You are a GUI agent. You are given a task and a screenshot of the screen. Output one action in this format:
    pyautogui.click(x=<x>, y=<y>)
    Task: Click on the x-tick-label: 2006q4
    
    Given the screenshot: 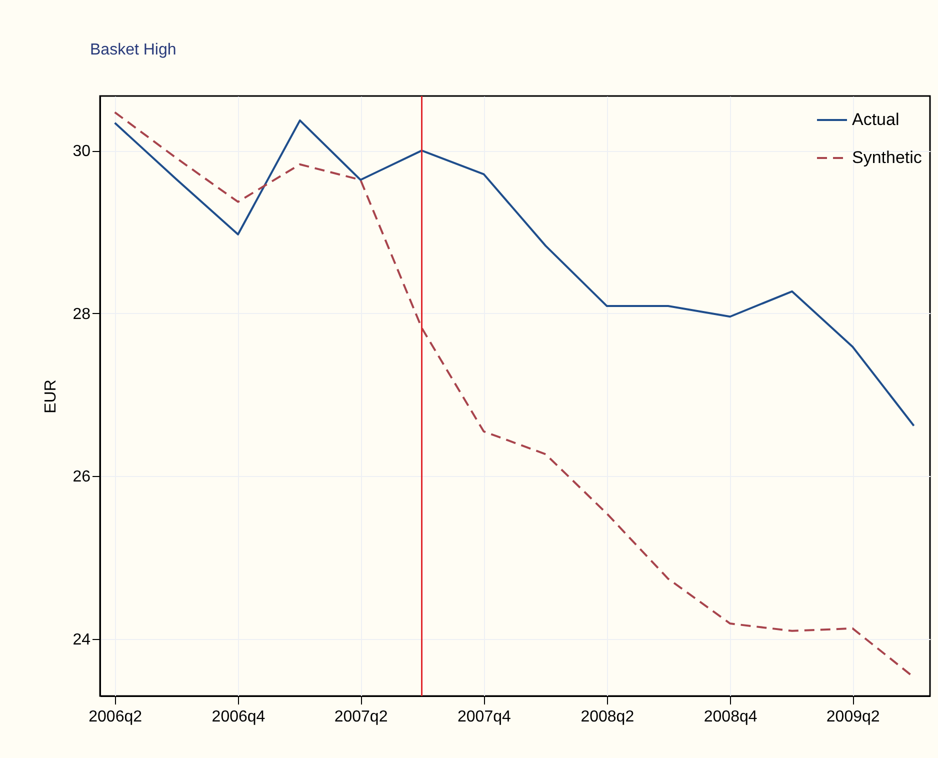 What is the action you would take?
    pyautogui.click(x=239, y=717)
    